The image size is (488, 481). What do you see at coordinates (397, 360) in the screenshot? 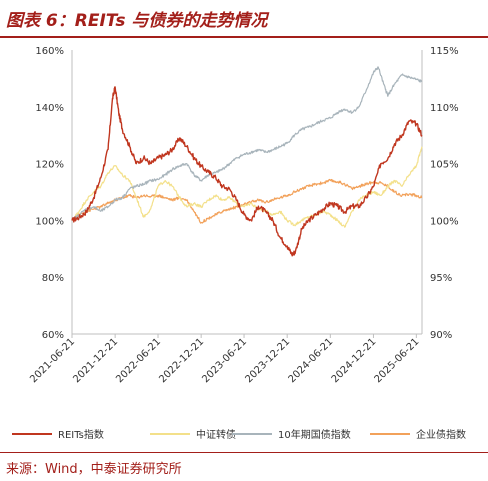
I see `x-tick-label: 2025-06-21` at bounding box center [397, 360].